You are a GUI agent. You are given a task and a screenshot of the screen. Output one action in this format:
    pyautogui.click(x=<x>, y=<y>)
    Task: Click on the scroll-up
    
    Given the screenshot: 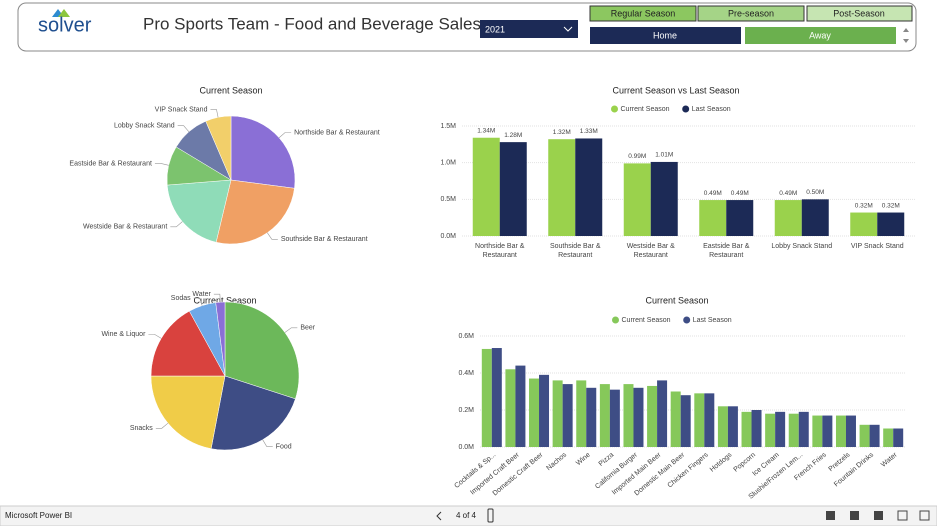 What is the action you would take?
    pyautogui.click(x=906, y=30)
    